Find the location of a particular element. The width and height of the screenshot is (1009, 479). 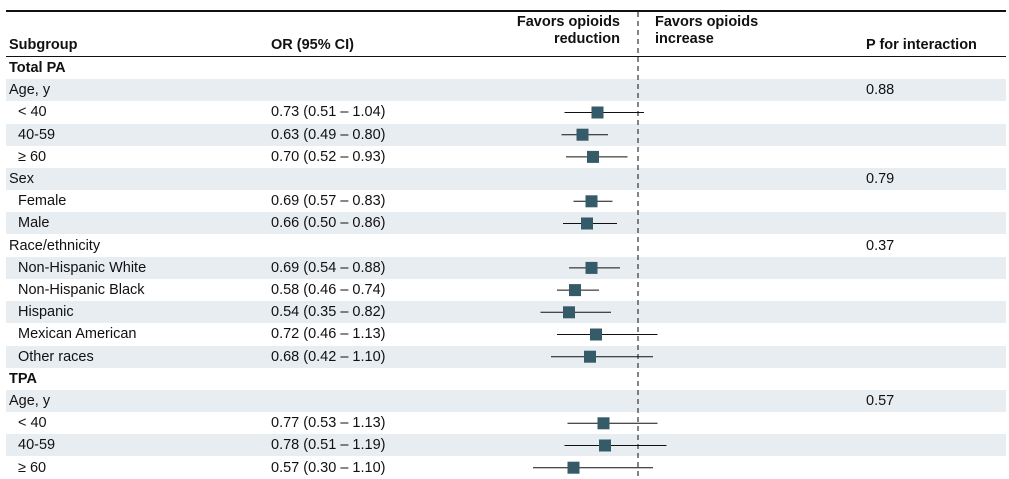

row-or-ci: 0.68 (0.42 – 1.10) is located at coordinates (328, 356).